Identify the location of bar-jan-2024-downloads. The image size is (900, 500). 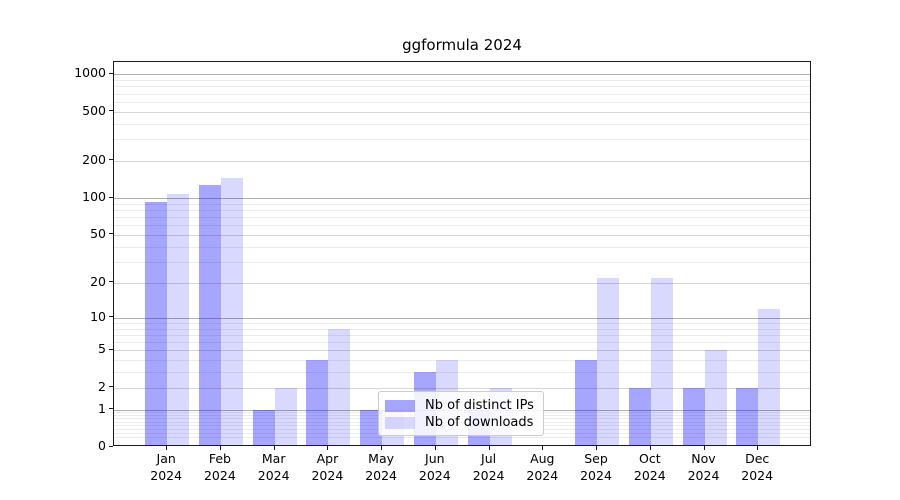
(178, 320).